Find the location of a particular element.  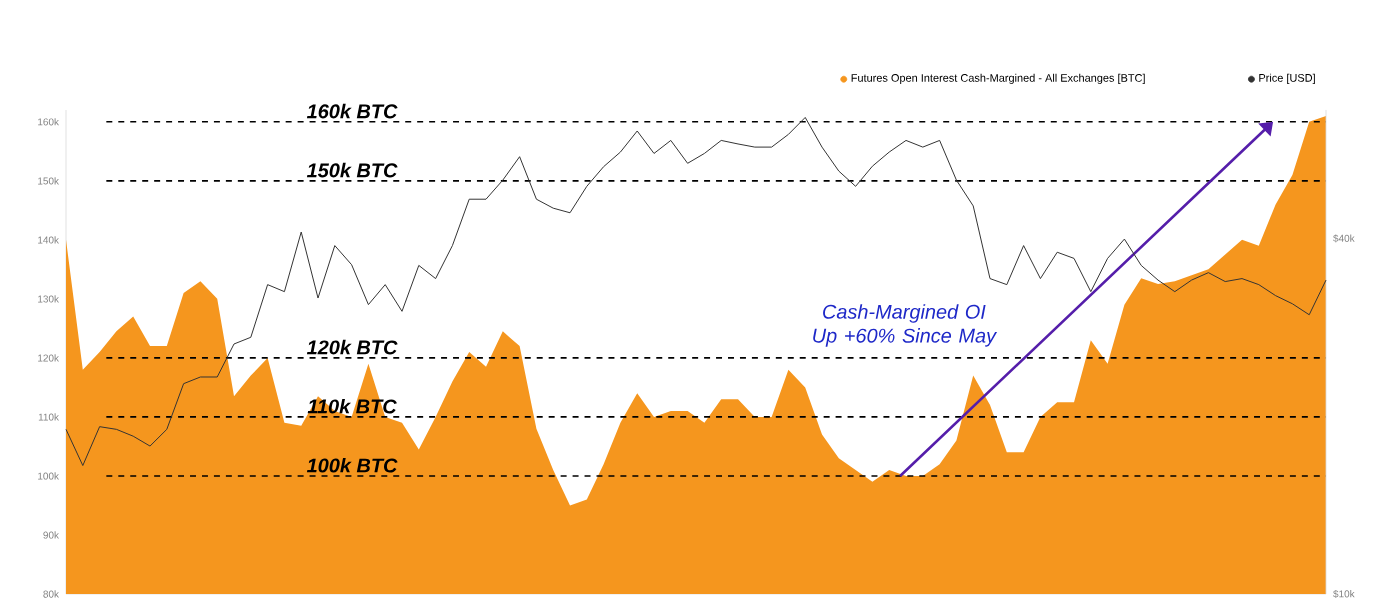

ref-line-label: 160k BTC is located at coordinates (352, 111).